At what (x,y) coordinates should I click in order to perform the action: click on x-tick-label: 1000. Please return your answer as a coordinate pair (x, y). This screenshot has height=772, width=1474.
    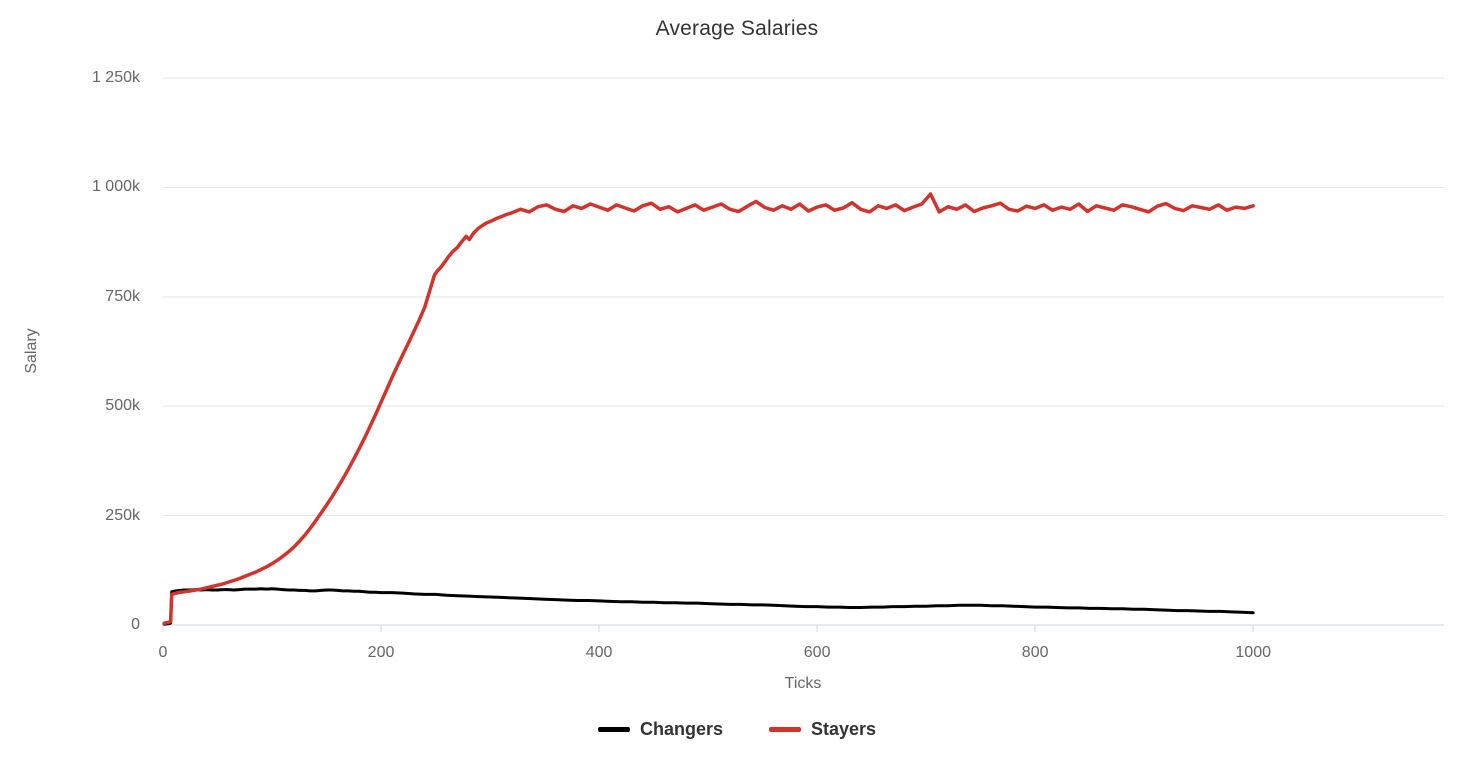
    Looking at the image, I should click on (1253, 652).